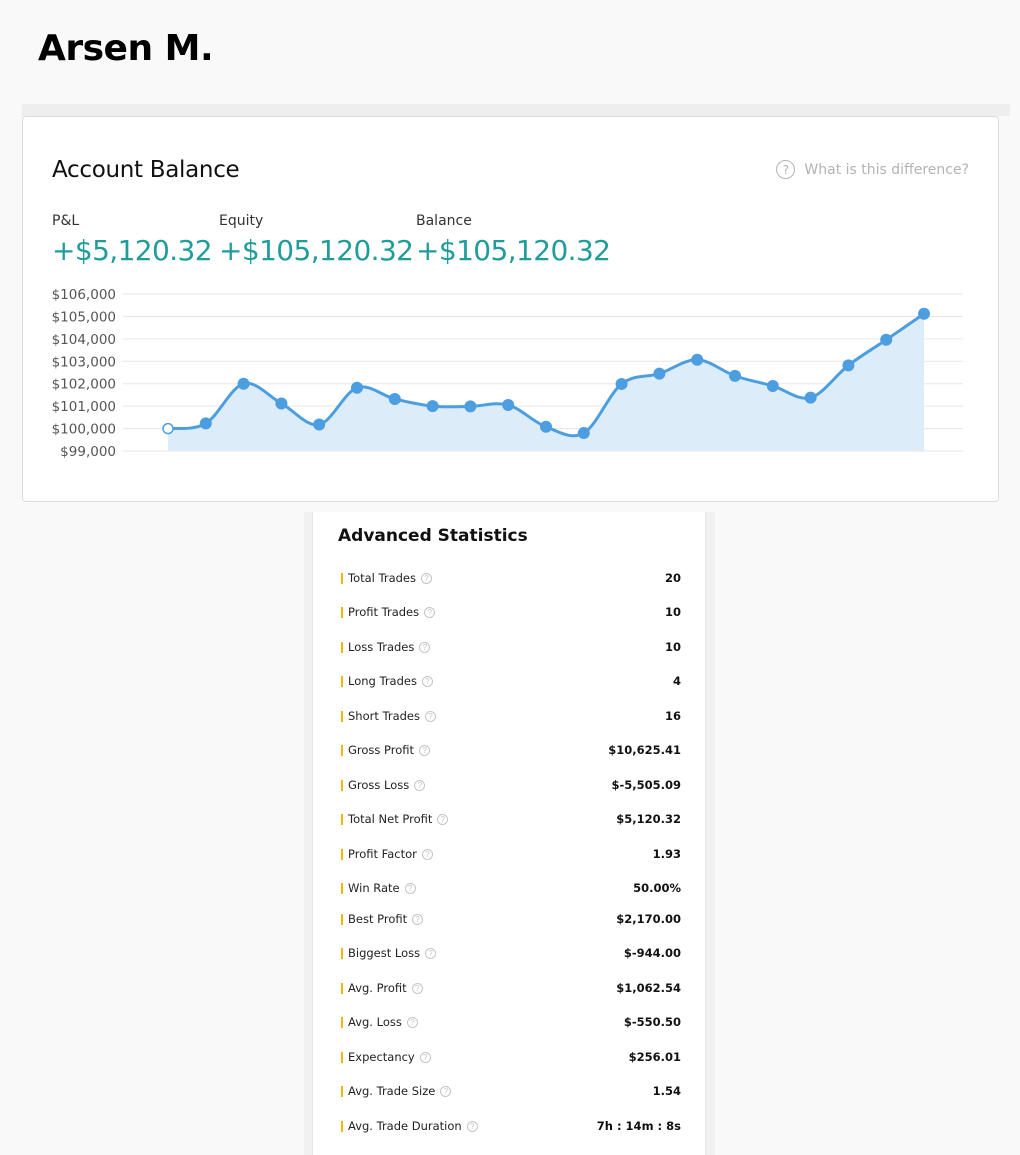 This screenshot has width=1020, height=1155. Describe the element at coordinates (84, 407) in the screenshot. I see `y-tick-label: $101,000` at that location.